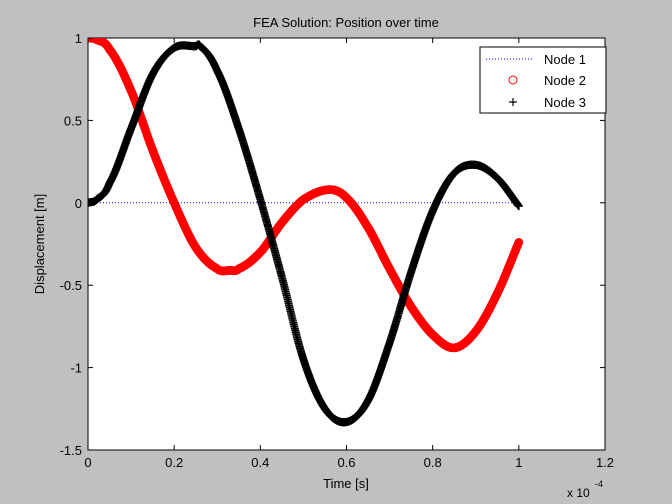 Image resolution: width=672 pixels, height=504 pixels. What do you see at coordinates (346, 462) in the screenshot?
I see `x-tick-label: 0.6` at bounding box center [346, 462].